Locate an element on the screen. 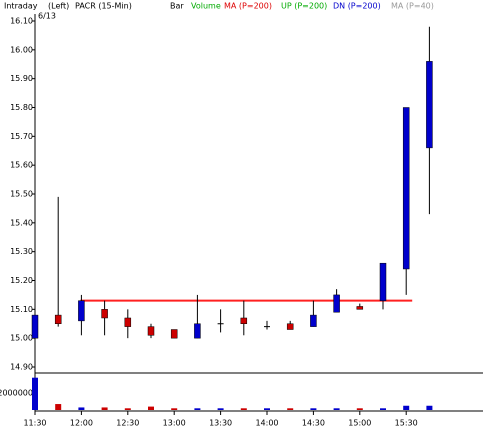 The image size is (483, 429). x-tick-label: 14:00 is located at coordinates (266, 423).